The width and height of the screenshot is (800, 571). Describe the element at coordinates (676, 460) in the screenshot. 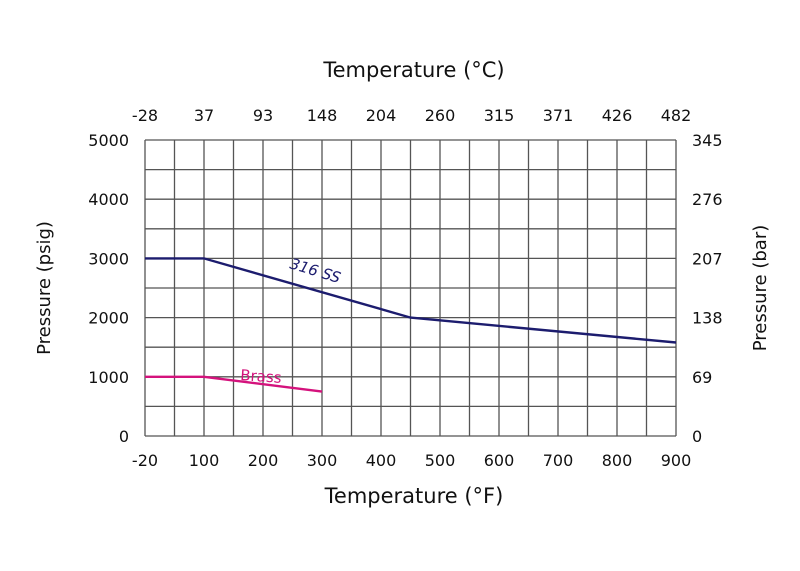

I see `x-tick-label-bottom: 900` at that location.